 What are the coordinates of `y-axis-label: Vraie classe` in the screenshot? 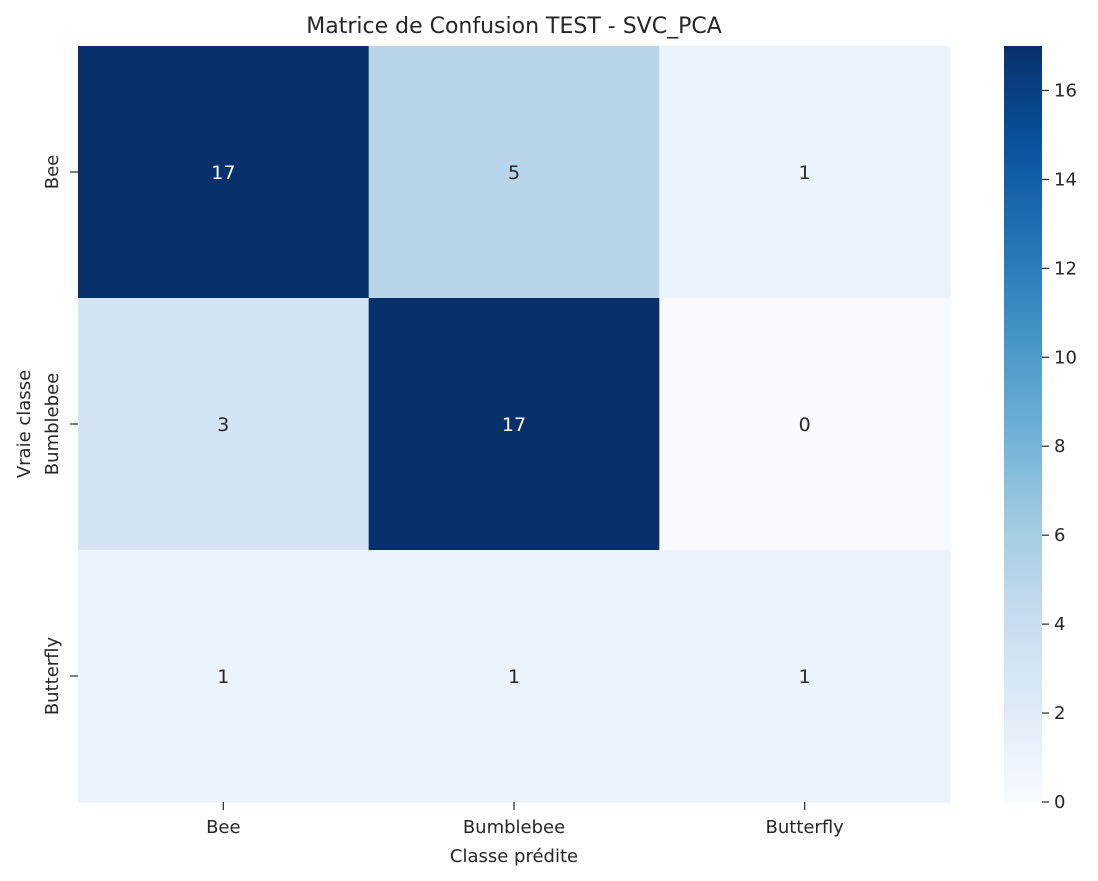 It's located at (24, 424).